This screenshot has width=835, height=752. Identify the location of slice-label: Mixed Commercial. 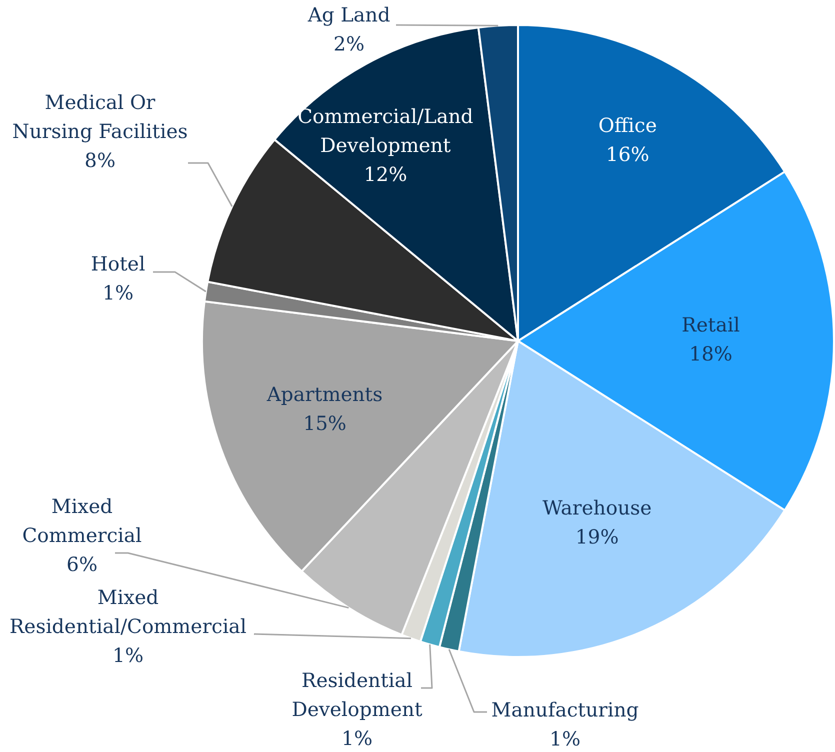
(82, 521).